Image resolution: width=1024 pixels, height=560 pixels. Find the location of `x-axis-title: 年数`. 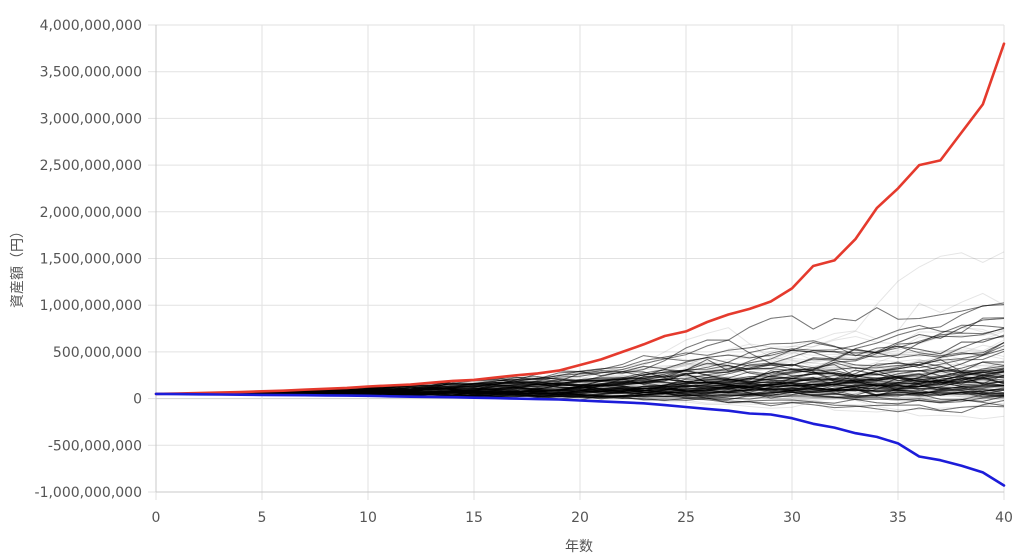

x-axis-title: 年数 is located at coordinates (579, 547).